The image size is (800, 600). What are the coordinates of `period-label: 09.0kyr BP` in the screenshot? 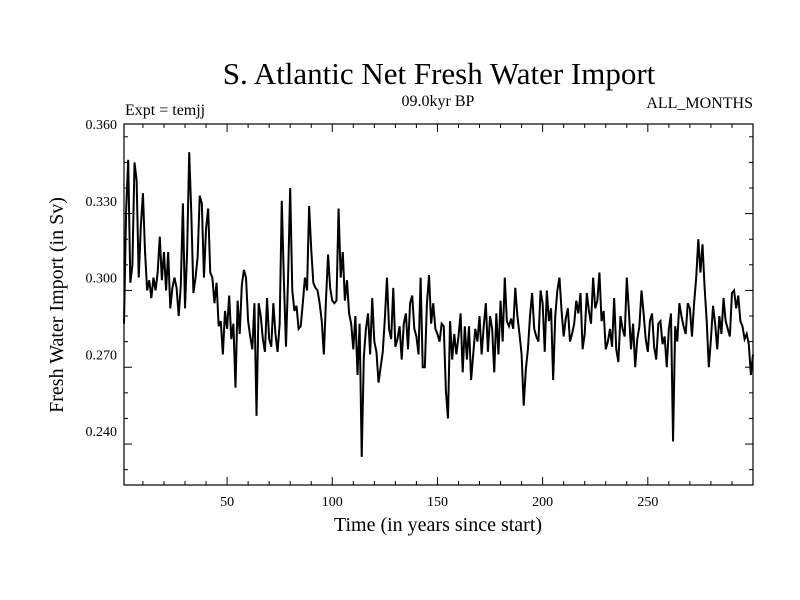 It's located at (438, 101).